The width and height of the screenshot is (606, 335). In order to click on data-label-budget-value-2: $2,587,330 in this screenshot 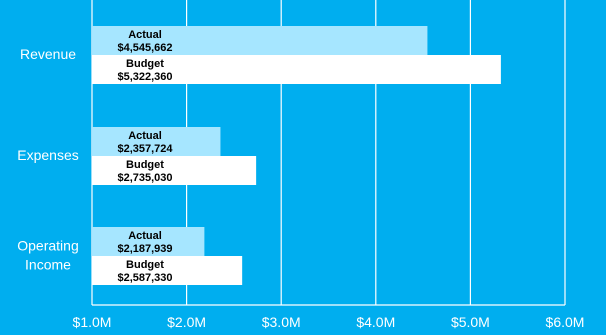, I will do `click(144, 278)`.